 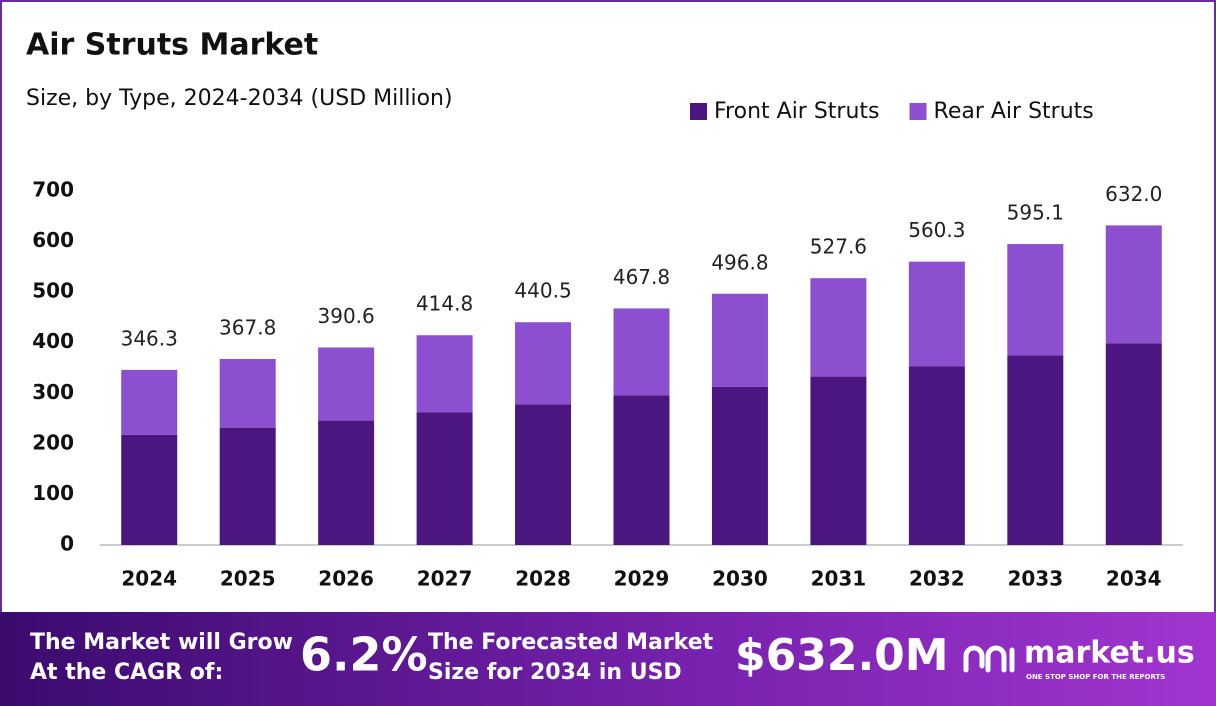 What do you see at coordinates (161, 642) in the screenshot?
I see `footer-text: The Market will Grow` at bounding box center [161, 642].